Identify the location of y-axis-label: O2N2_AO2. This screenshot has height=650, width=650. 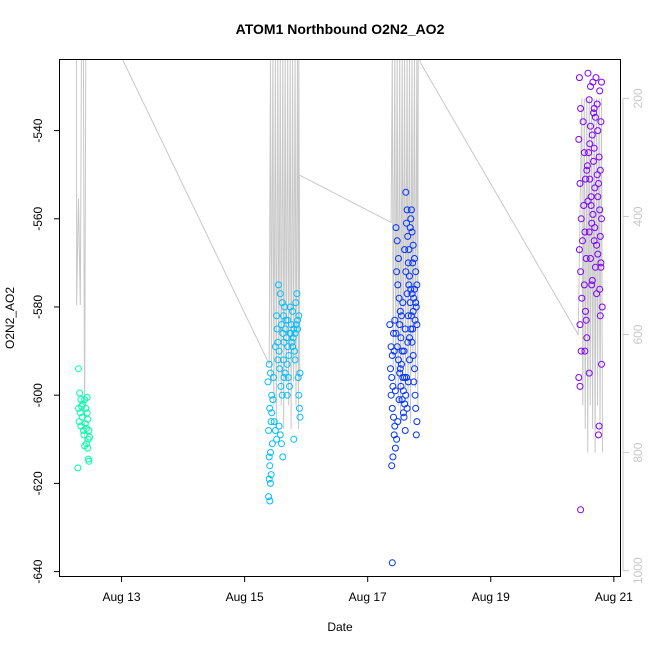
(10, 318).